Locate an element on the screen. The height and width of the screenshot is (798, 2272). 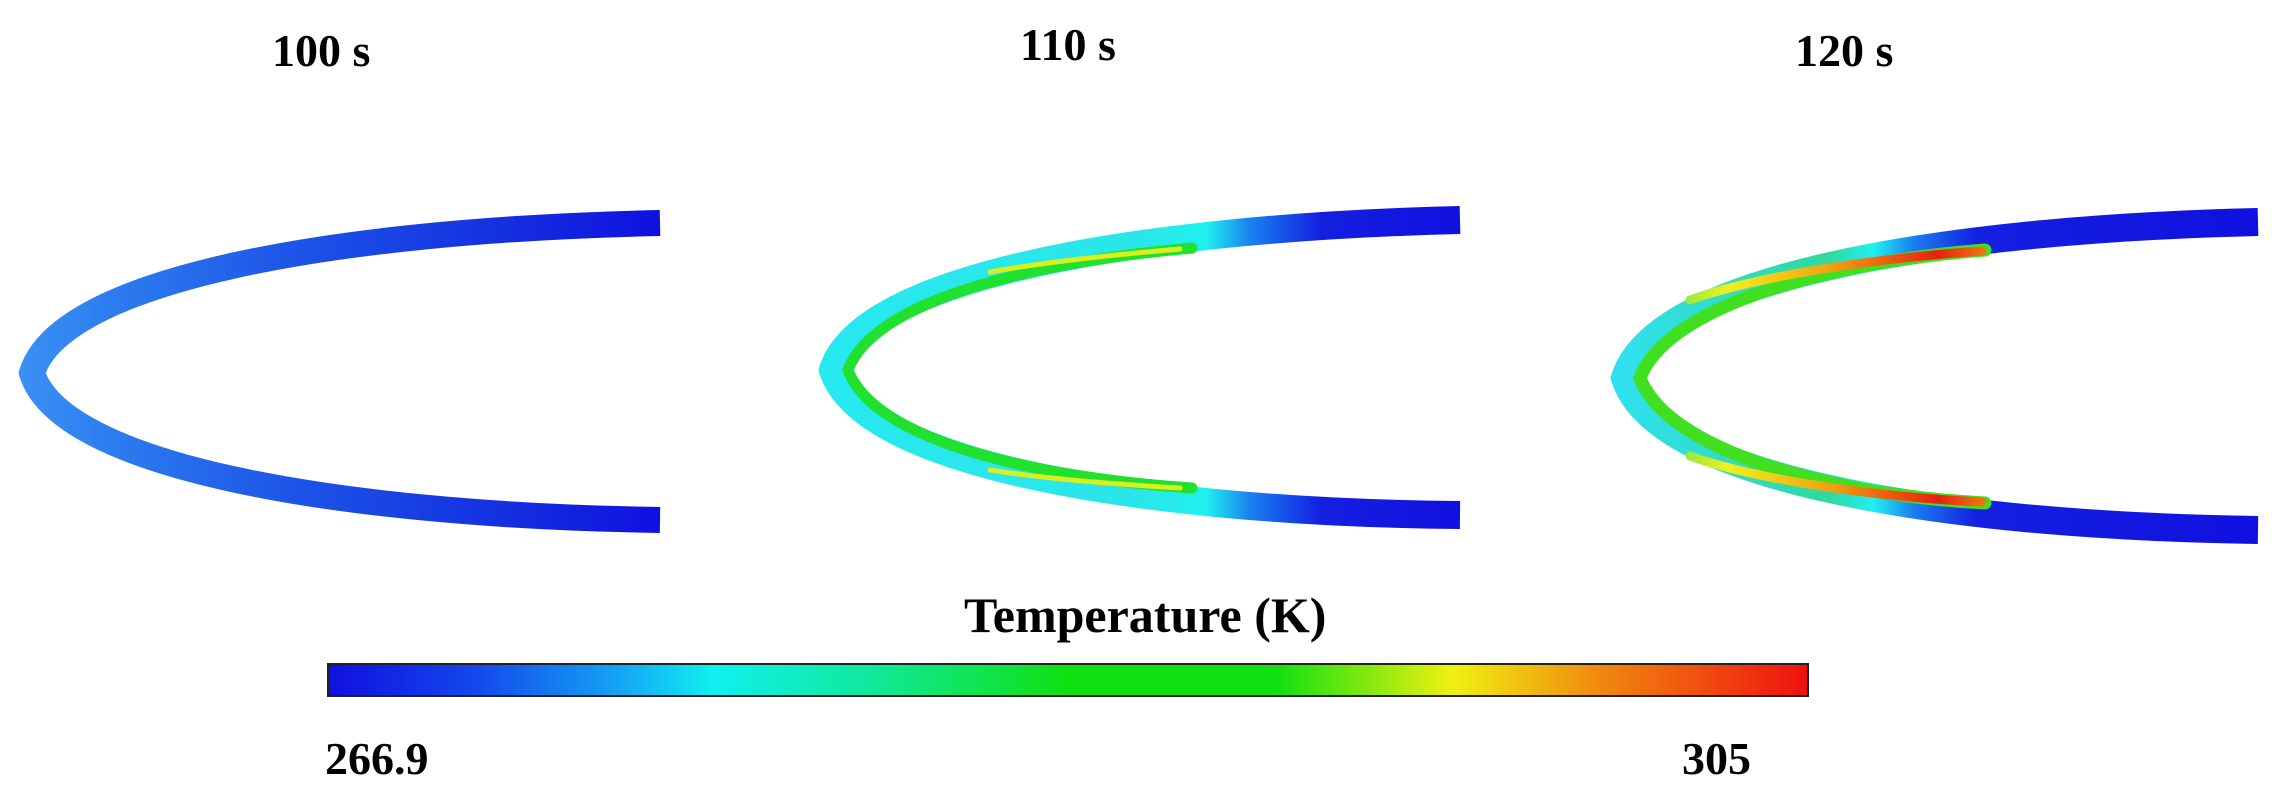
panel-120s-shell is located at coordinates (1934, 376).